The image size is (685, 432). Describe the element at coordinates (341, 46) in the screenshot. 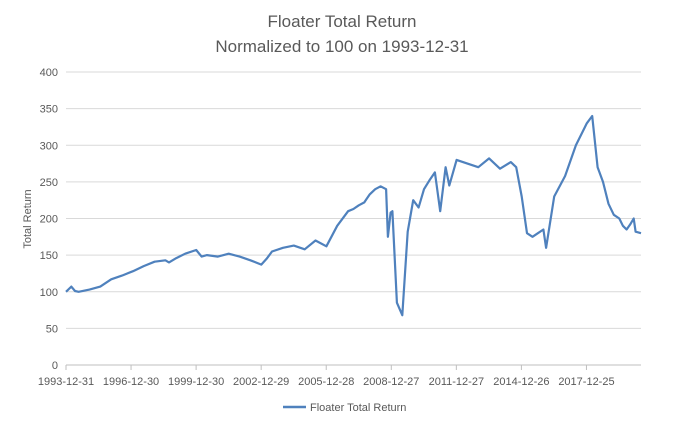

I see `chart-subtitle: Normalized to 100 on 1993-12-31` at that location.